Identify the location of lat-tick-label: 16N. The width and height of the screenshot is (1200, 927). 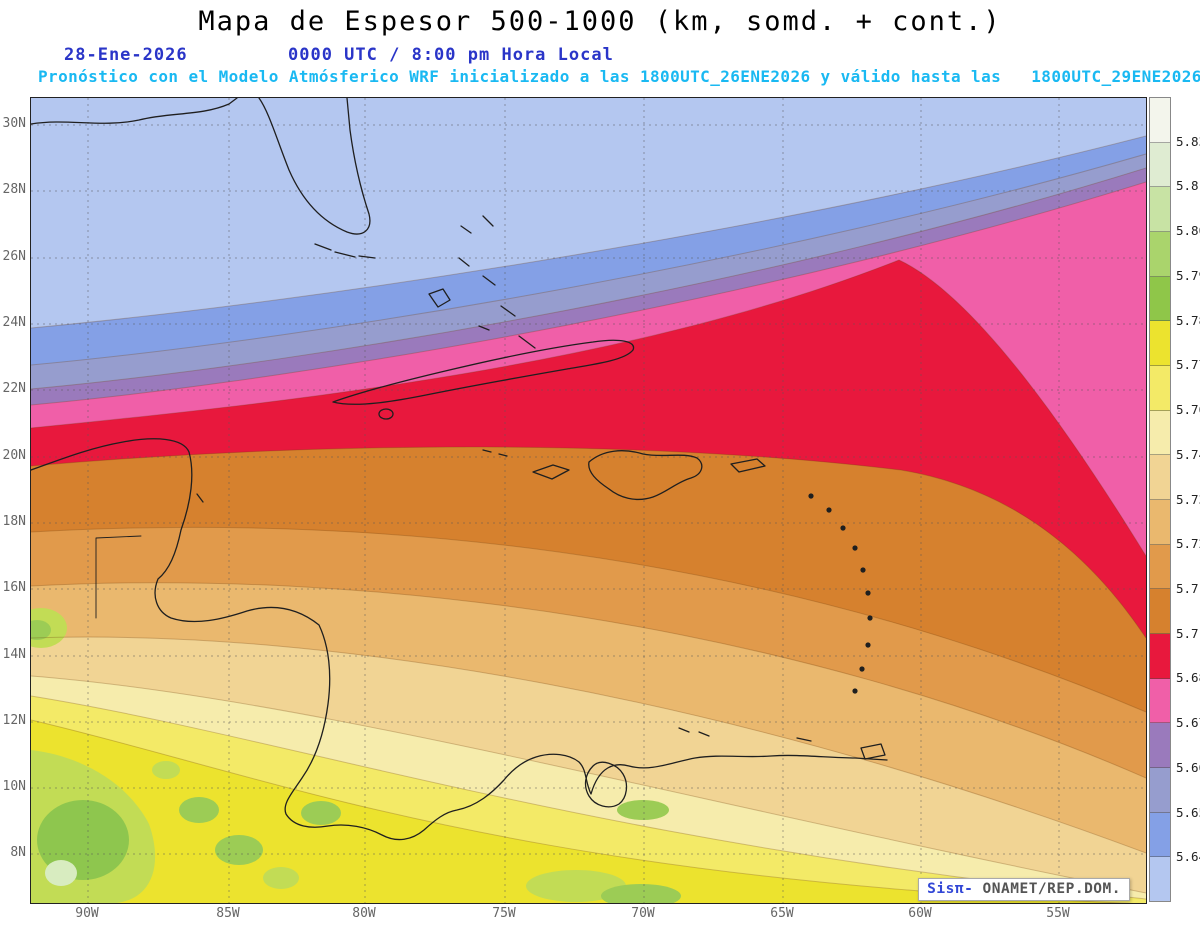
(14, 587).